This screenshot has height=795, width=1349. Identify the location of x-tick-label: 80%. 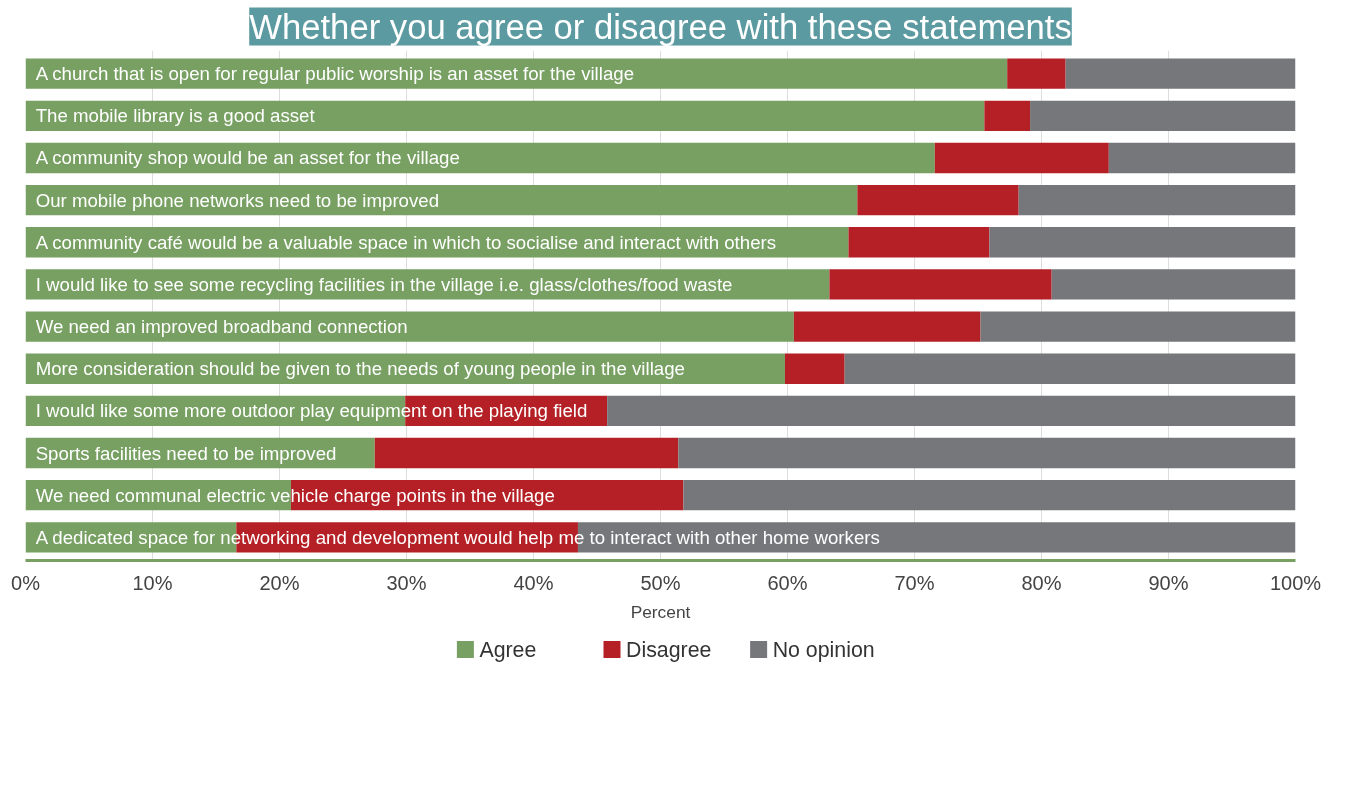
(1041, 582).